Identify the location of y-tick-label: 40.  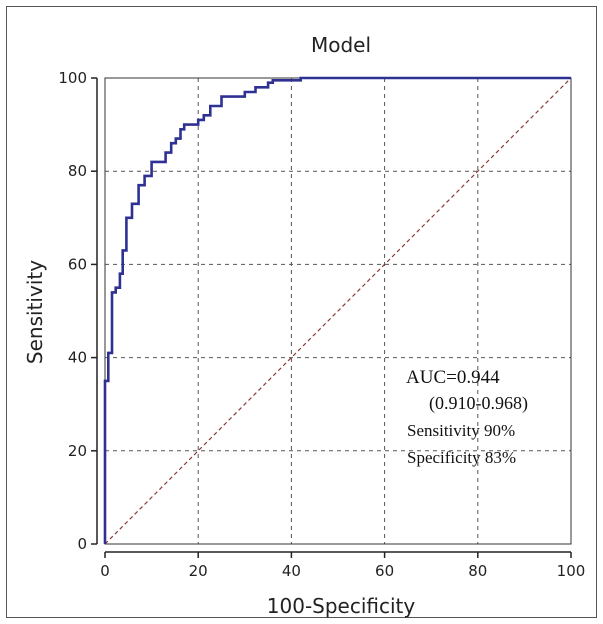
(77, 358).